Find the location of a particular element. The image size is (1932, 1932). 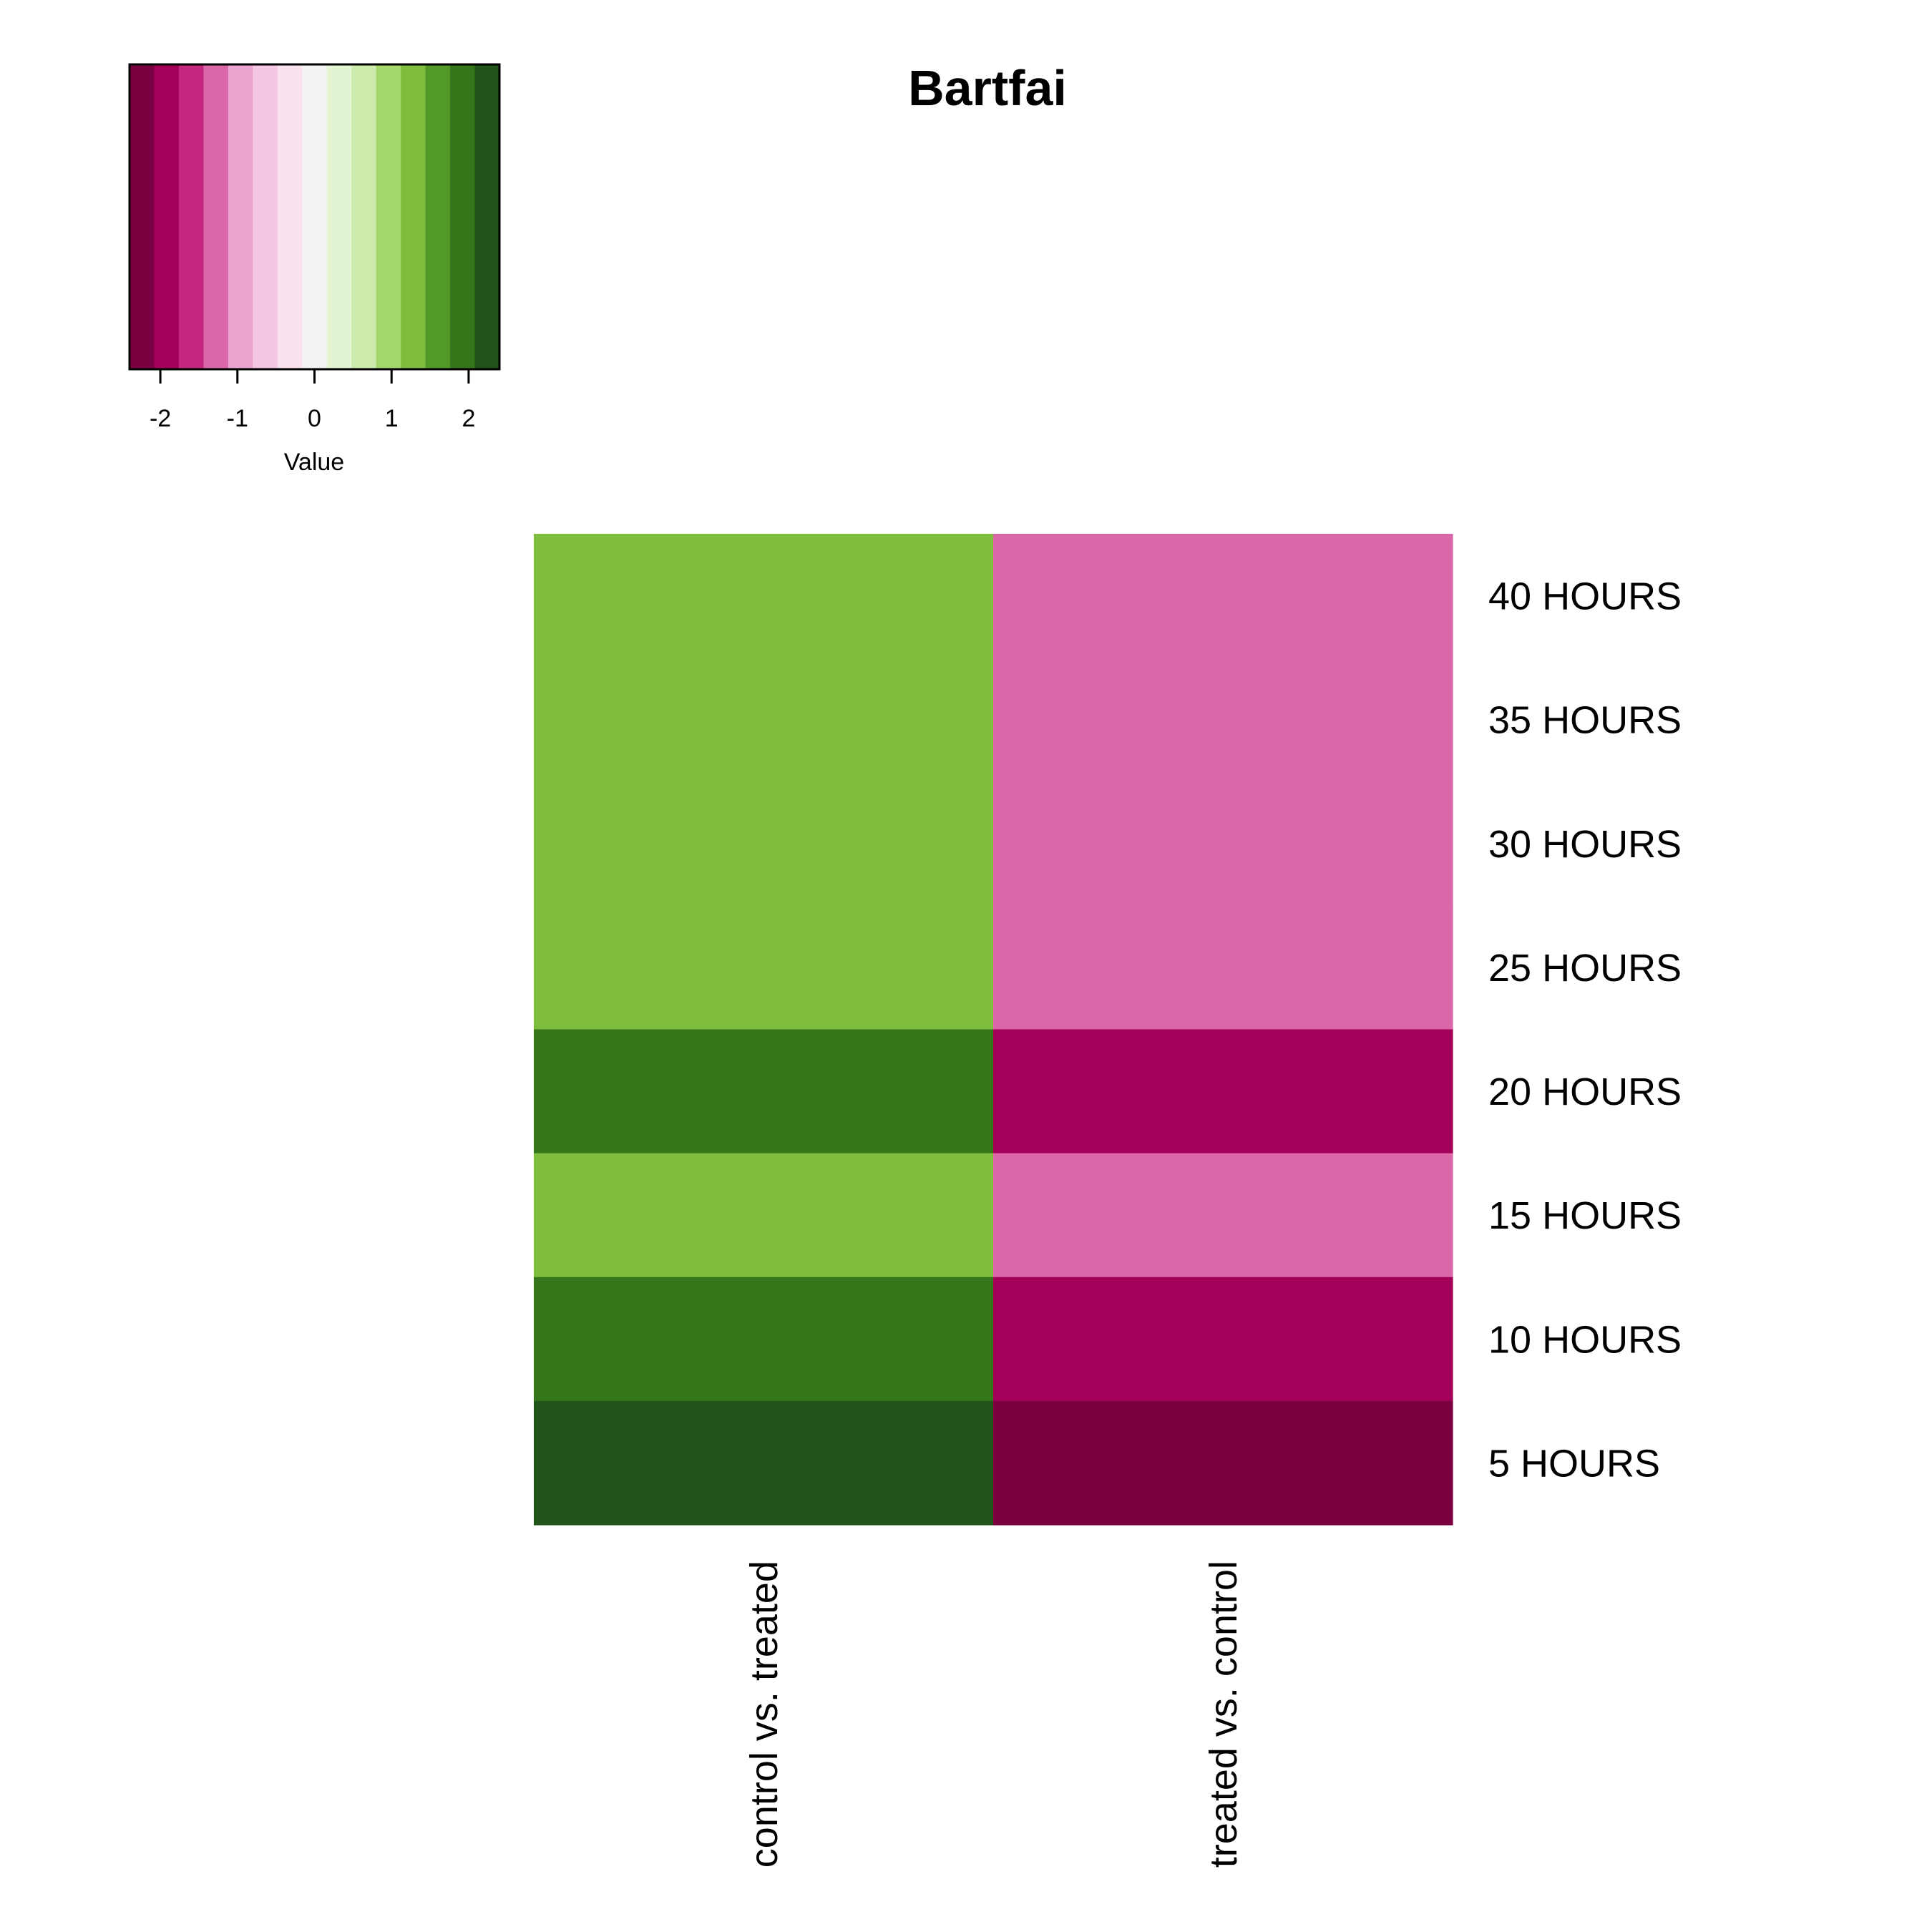

color-key-tick-label: 1 is located at coordinates (392, 418).